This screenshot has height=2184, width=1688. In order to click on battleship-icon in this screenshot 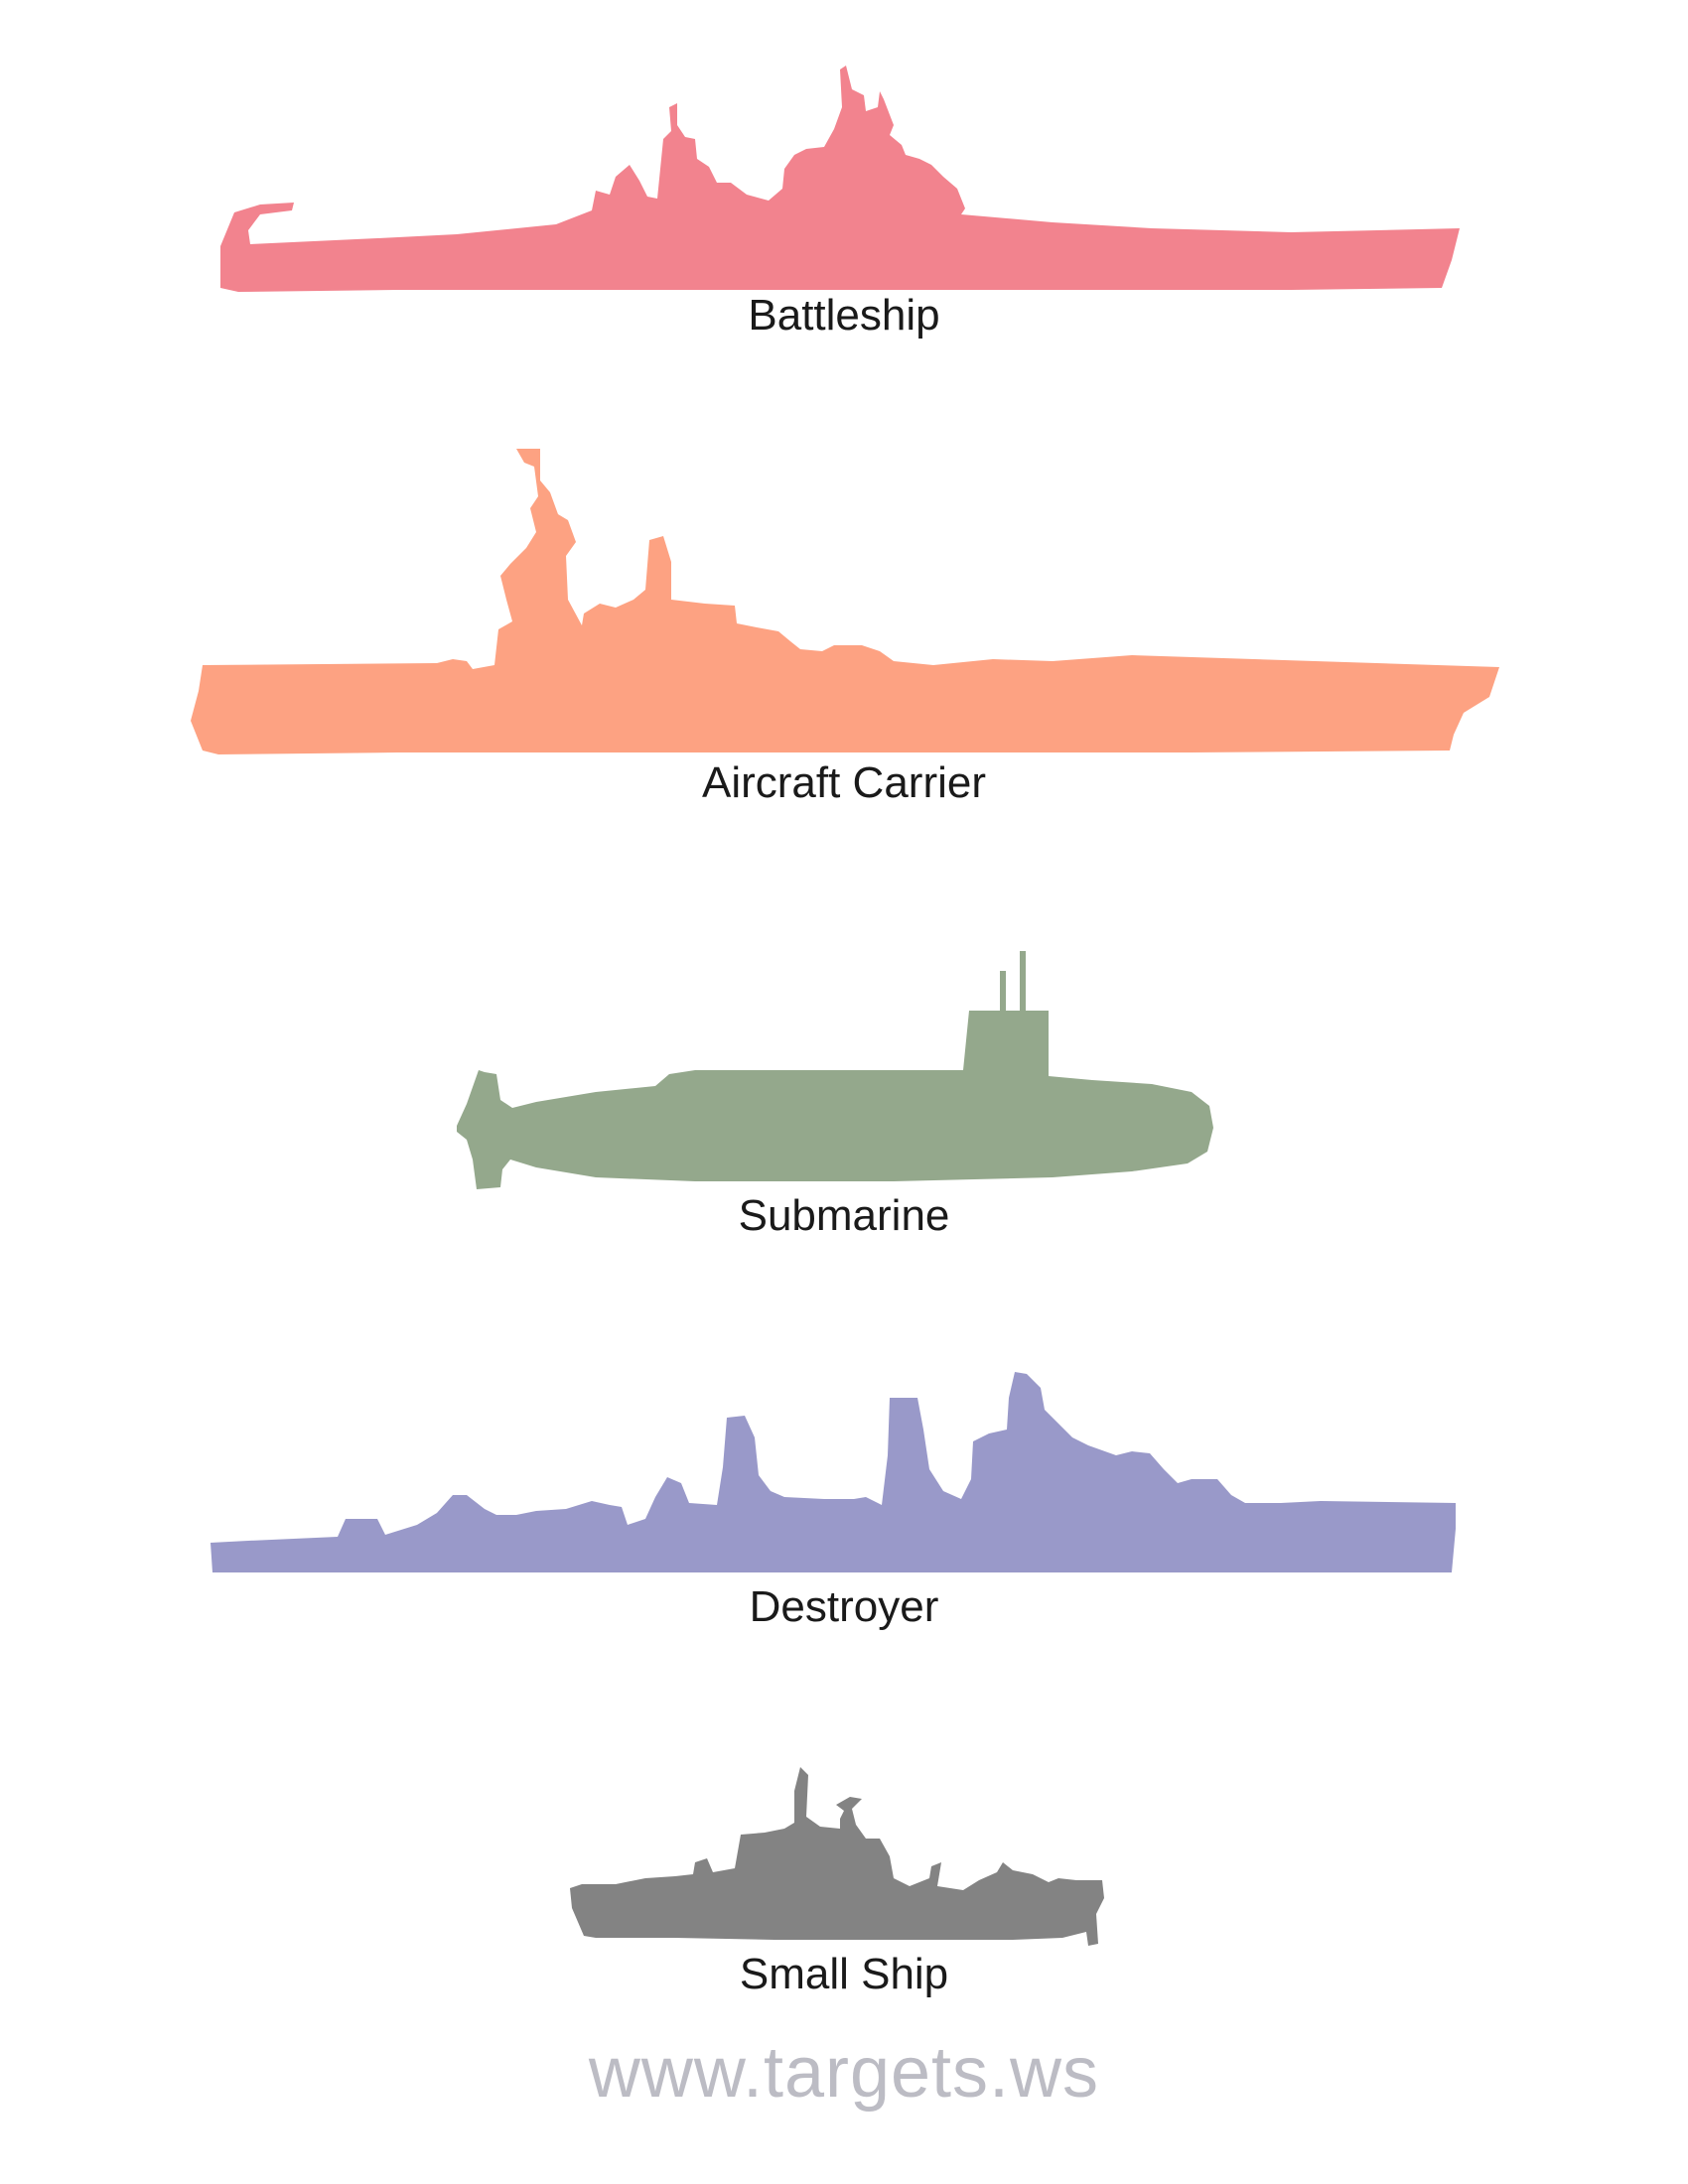, I will do `click(840, 179)`.